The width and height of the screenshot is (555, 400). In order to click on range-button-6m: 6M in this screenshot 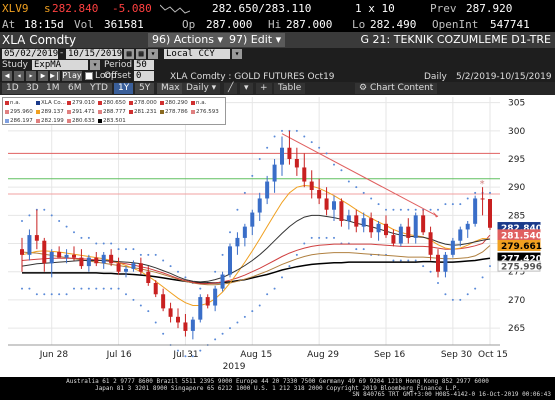, I will do `click(75, 88)`.